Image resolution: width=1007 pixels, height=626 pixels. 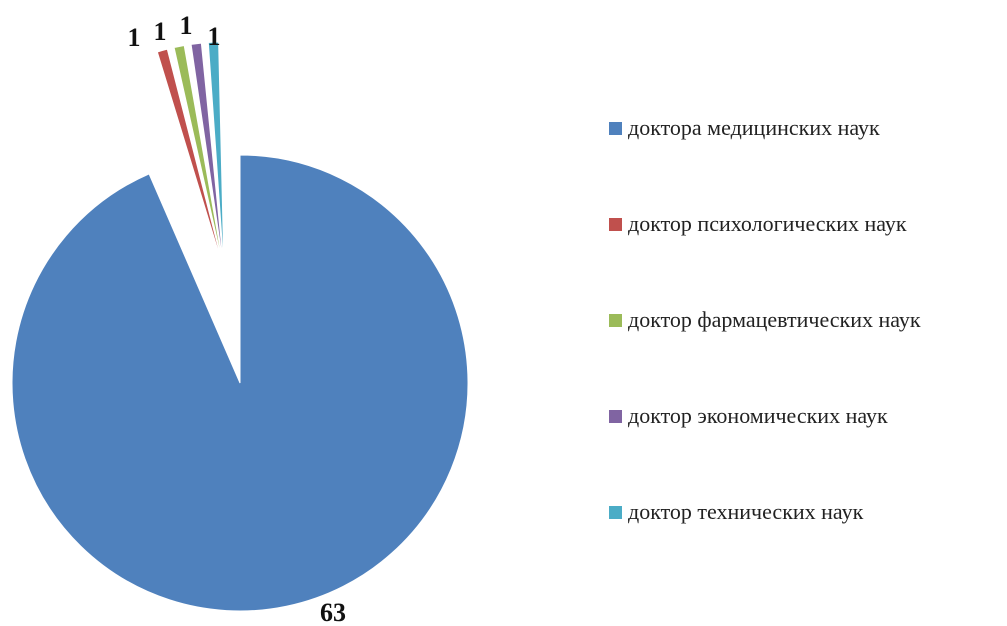 I want to click on legend-label-psychological: доктор психологических наук, so click(x=767, y=223).